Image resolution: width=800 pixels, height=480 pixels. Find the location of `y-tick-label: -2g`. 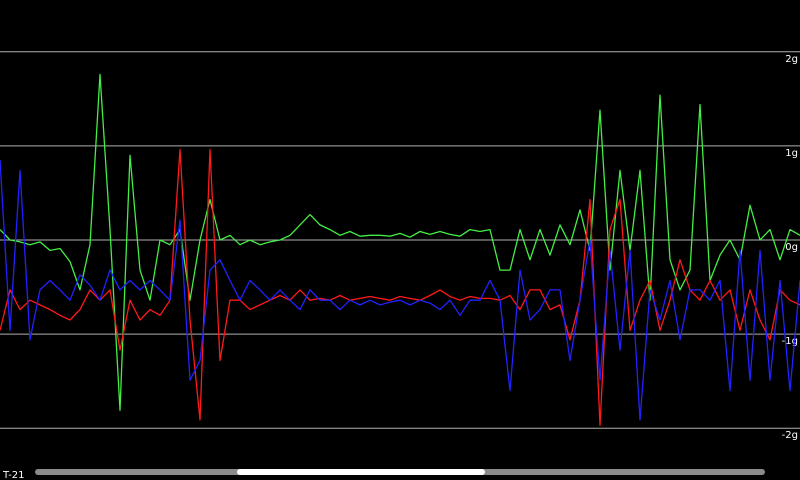

y-tick-label: -2g is located at coordinates (790, 435).